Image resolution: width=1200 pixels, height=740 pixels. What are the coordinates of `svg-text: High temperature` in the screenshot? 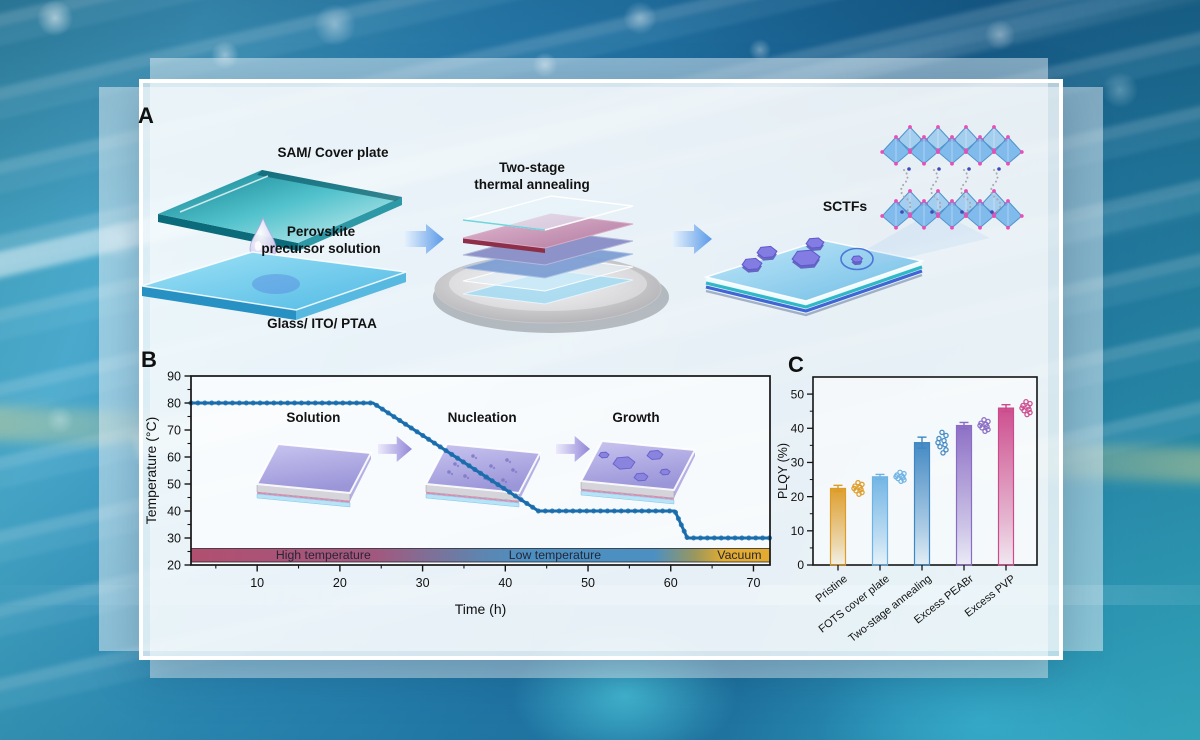 It's located at (323, 555).